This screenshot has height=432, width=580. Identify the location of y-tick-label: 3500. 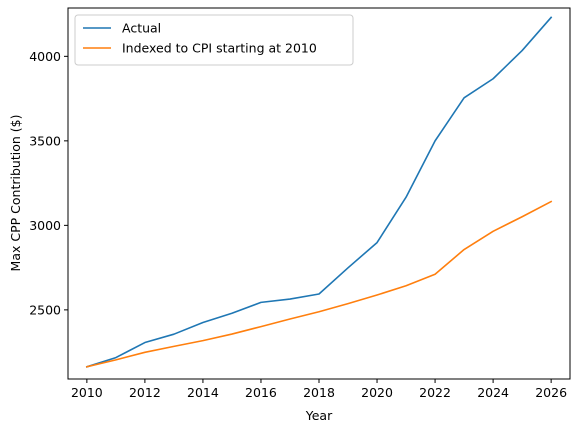
(45, 140).